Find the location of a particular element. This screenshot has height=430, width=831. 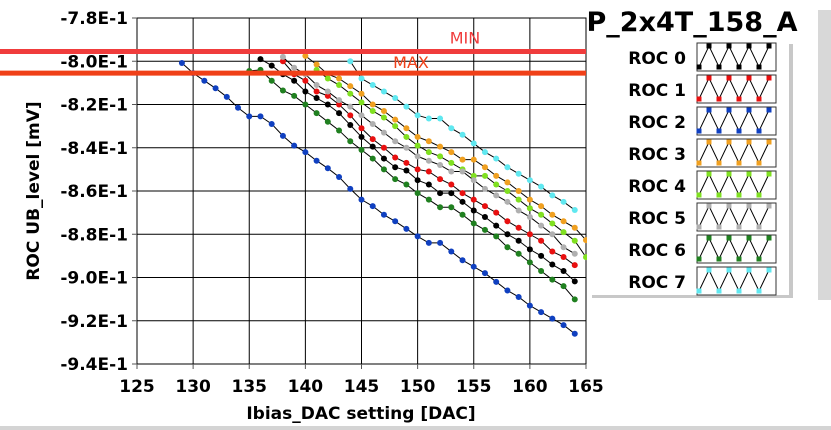

window-scroll-strip is located at coordinates (824, 155).